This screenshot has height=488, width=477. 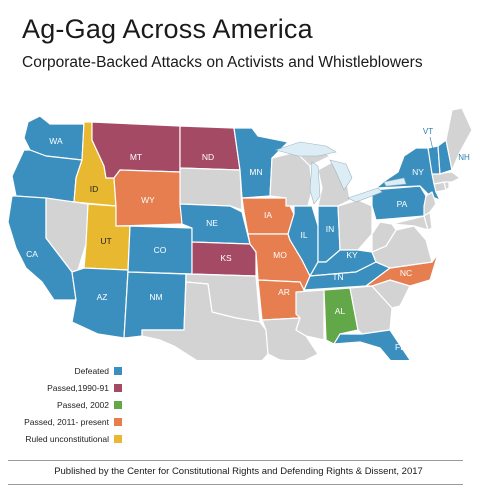 I want to click on lake-michigan, so click(x=315, y=183).